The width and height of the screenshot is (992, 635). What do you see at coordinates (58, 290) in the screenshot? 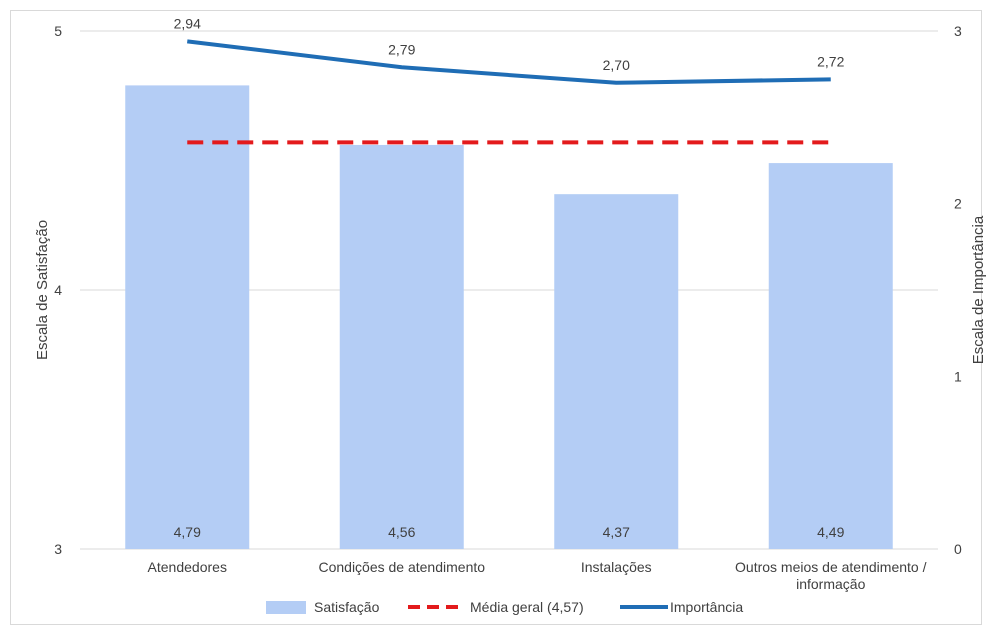
I see `y-left-tick-label: 4` at bounding box center [58, 290].